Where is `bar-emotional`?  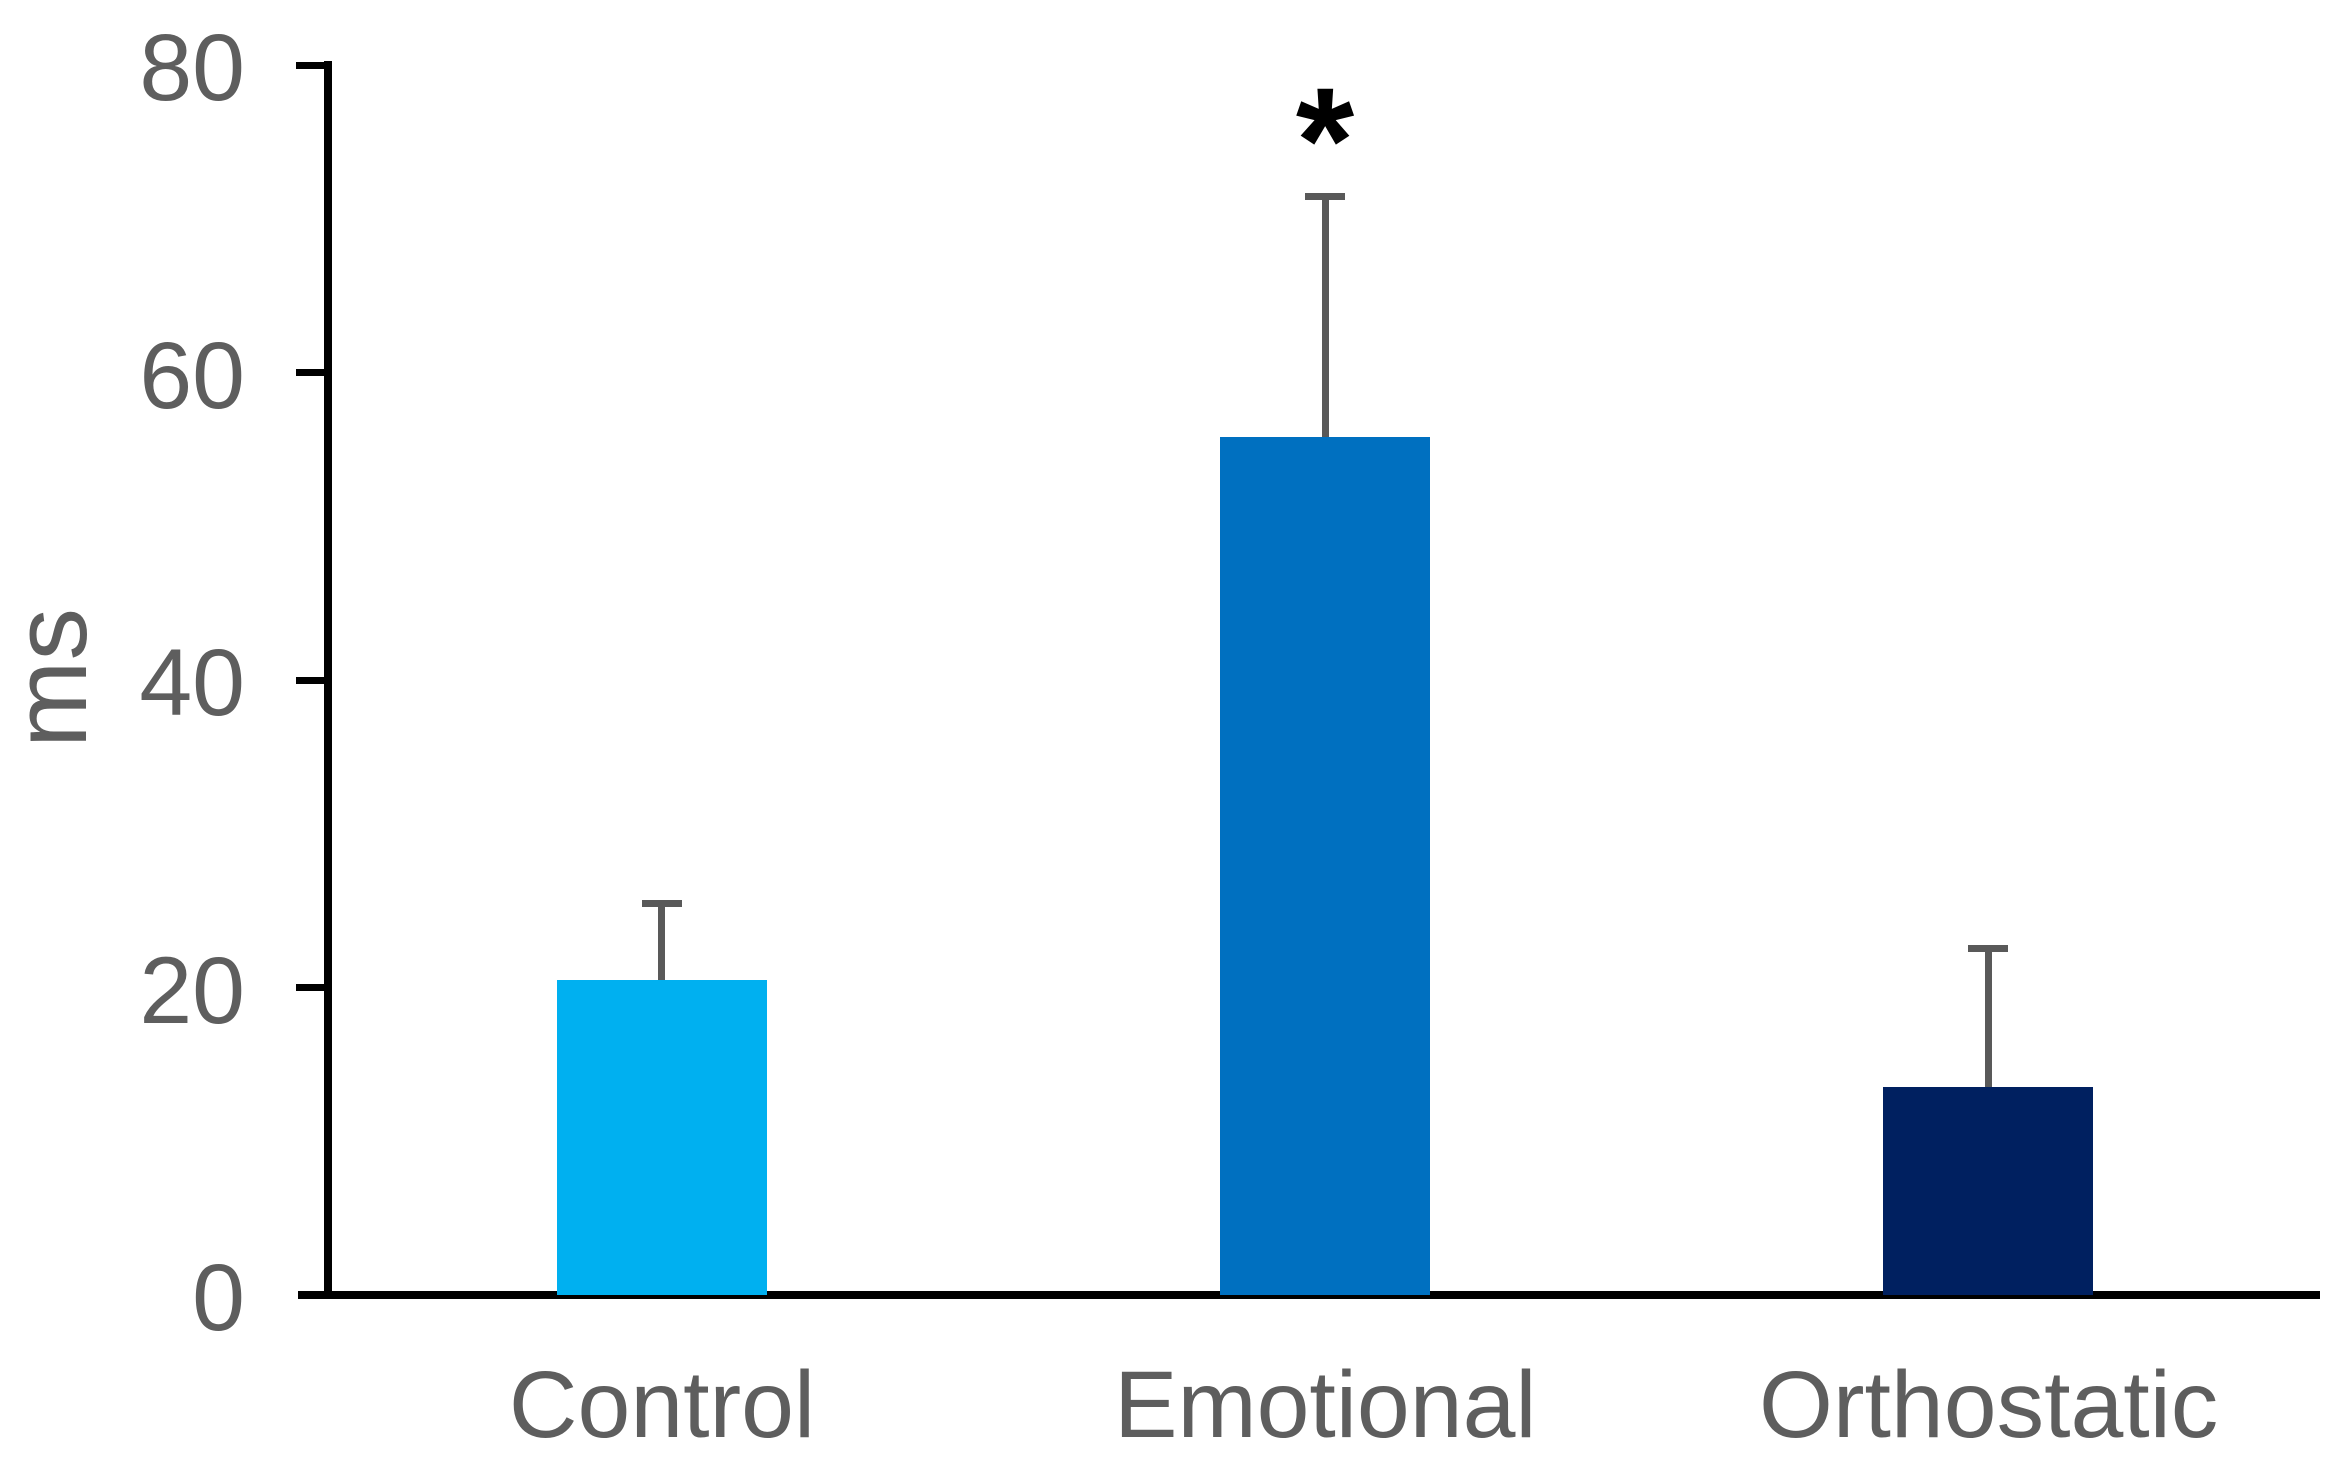 bar-emotional is located at coordinates (1325, 866).